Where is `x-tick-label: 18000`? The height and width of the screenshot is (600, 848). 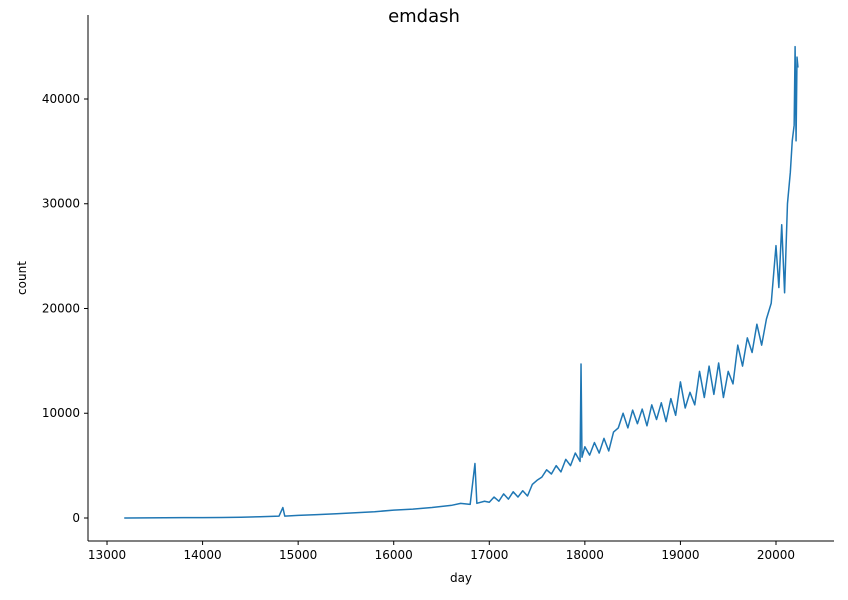
x-tick-label: 18000 is located at coordinates (585, 555).